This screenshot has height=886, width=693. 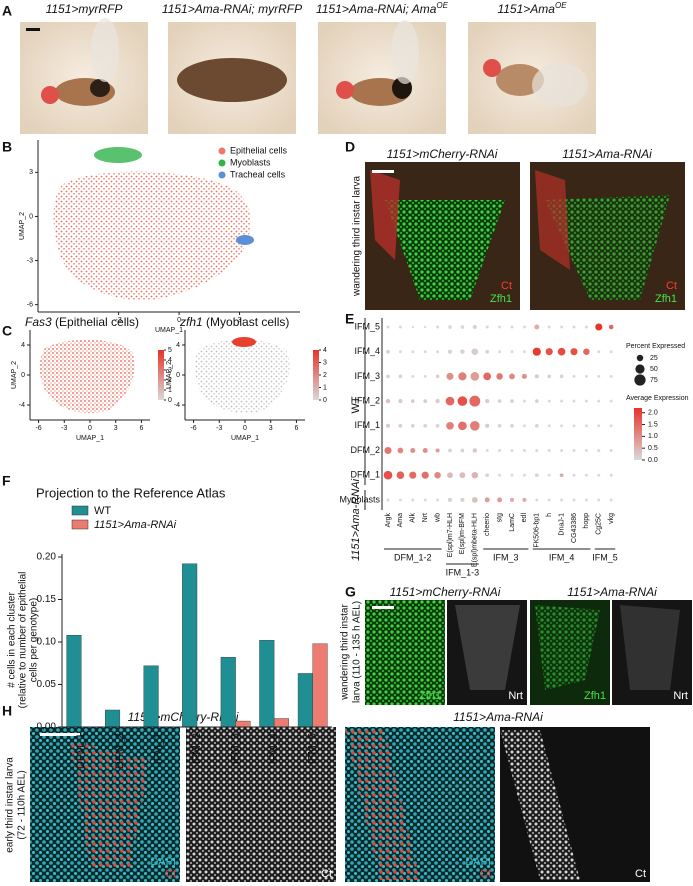 I want to click on panel-letter: H, so click(x=7, y=711).